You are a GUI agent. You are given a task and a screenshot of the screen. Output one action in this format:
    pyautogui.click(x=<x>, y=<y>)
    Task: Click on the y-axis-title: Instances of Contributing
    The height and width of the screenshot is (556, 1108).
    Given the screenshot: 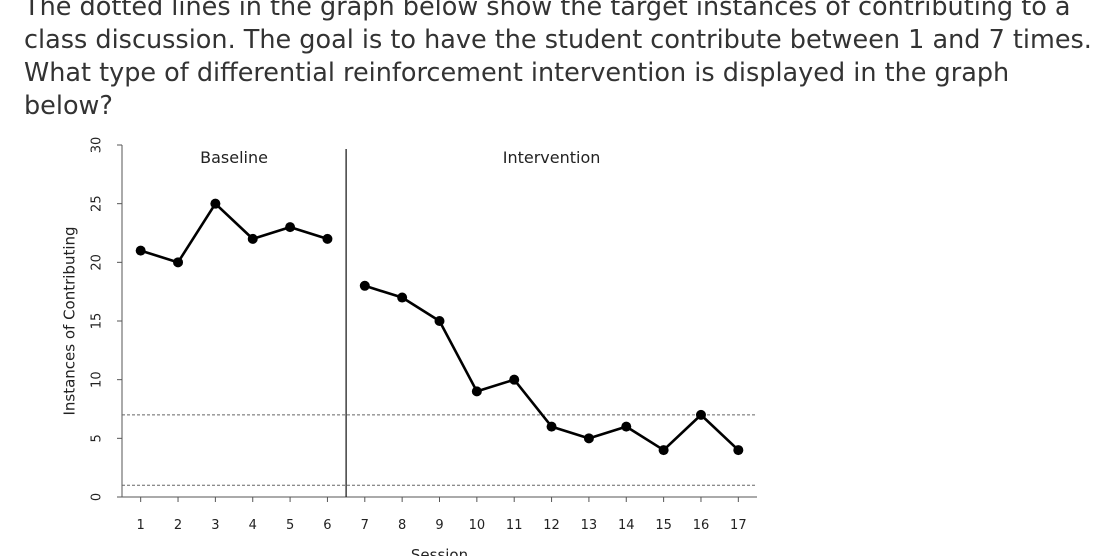 What is the action you would take?
    pyautogui.click(x=70, y=320)
    